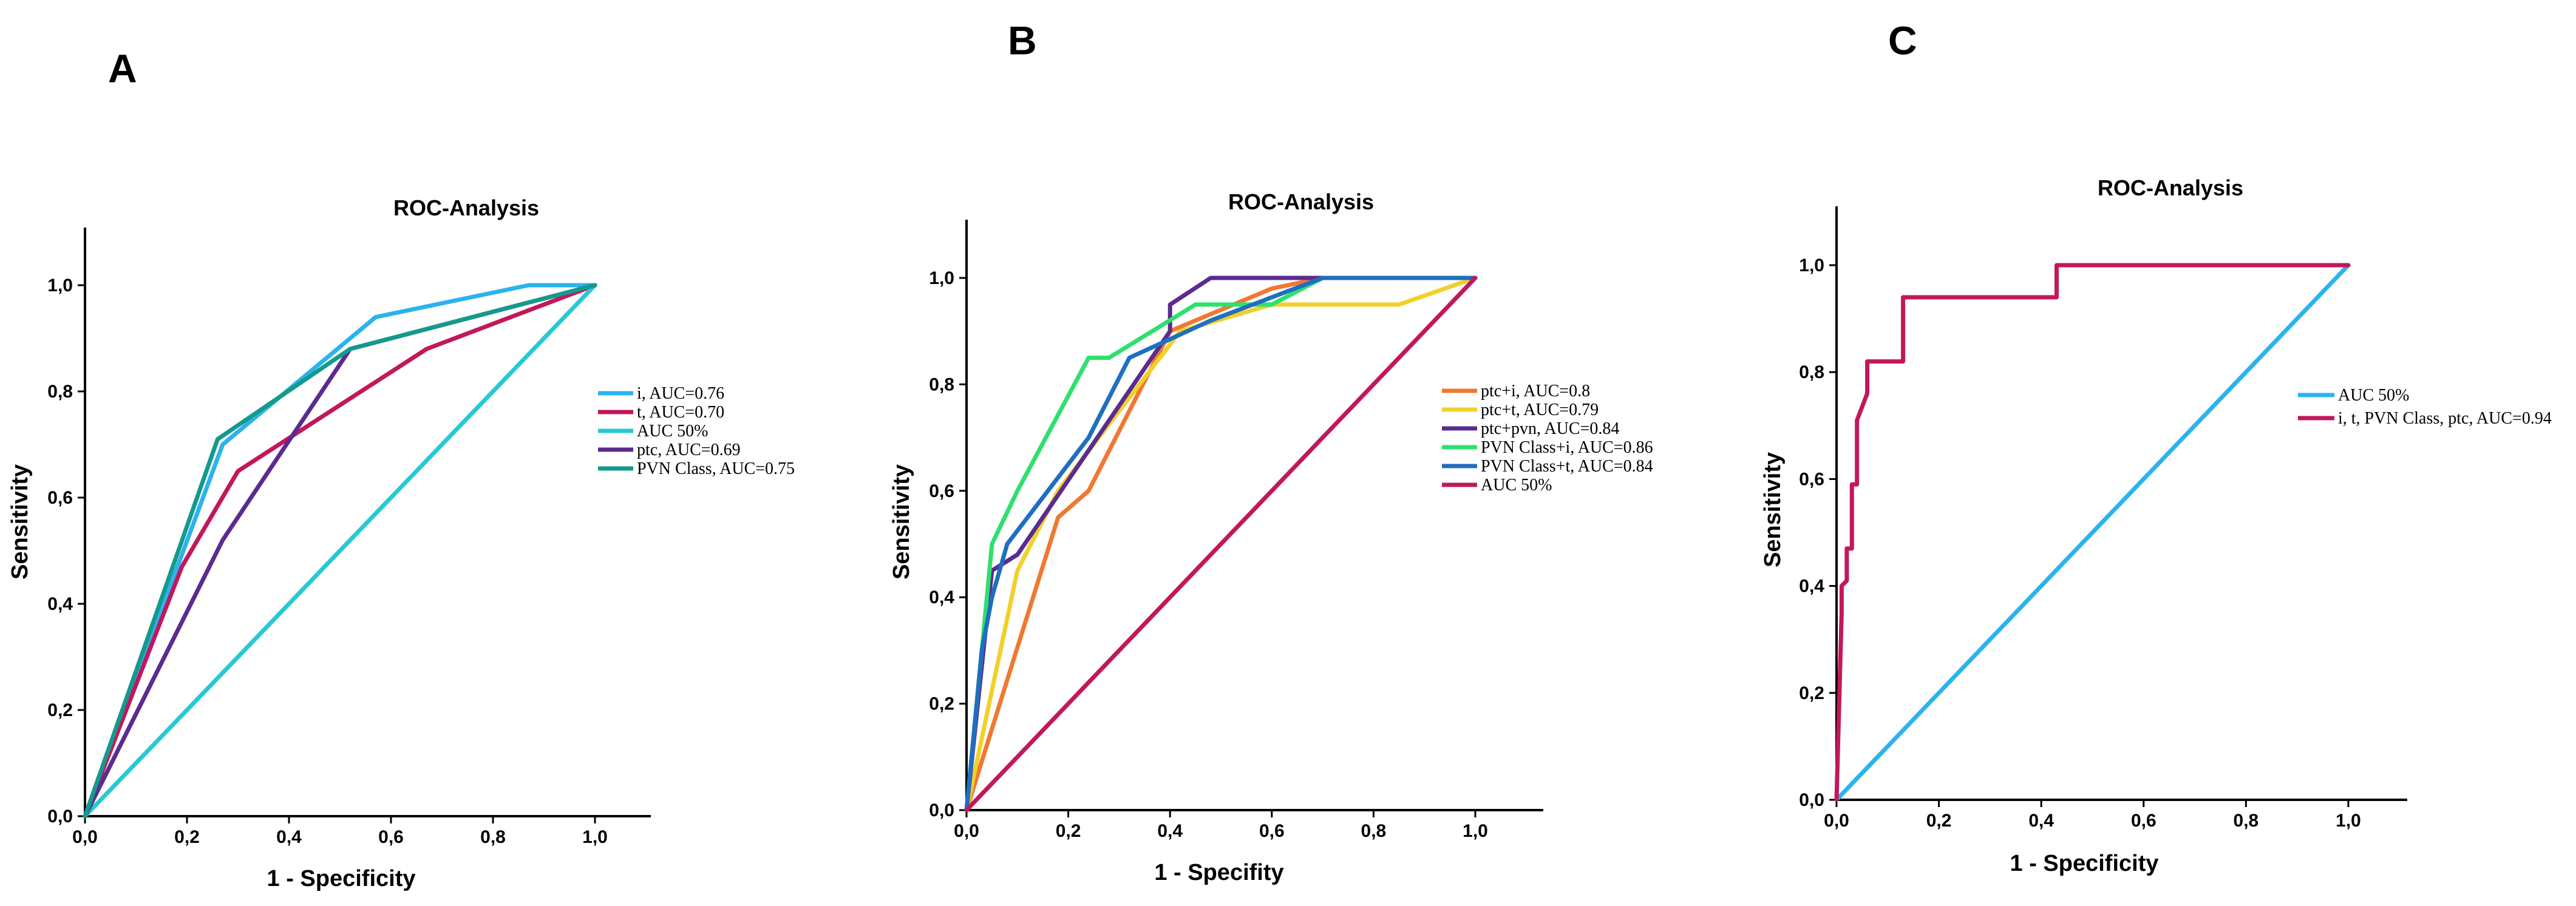 Image resolution: width=2576 pixels, height=906 pixels. Describe the element at coordinates (1535, 391) in the screenshot. I see `legend-entry-label: ptc+i, AUC=0.8` at that location.